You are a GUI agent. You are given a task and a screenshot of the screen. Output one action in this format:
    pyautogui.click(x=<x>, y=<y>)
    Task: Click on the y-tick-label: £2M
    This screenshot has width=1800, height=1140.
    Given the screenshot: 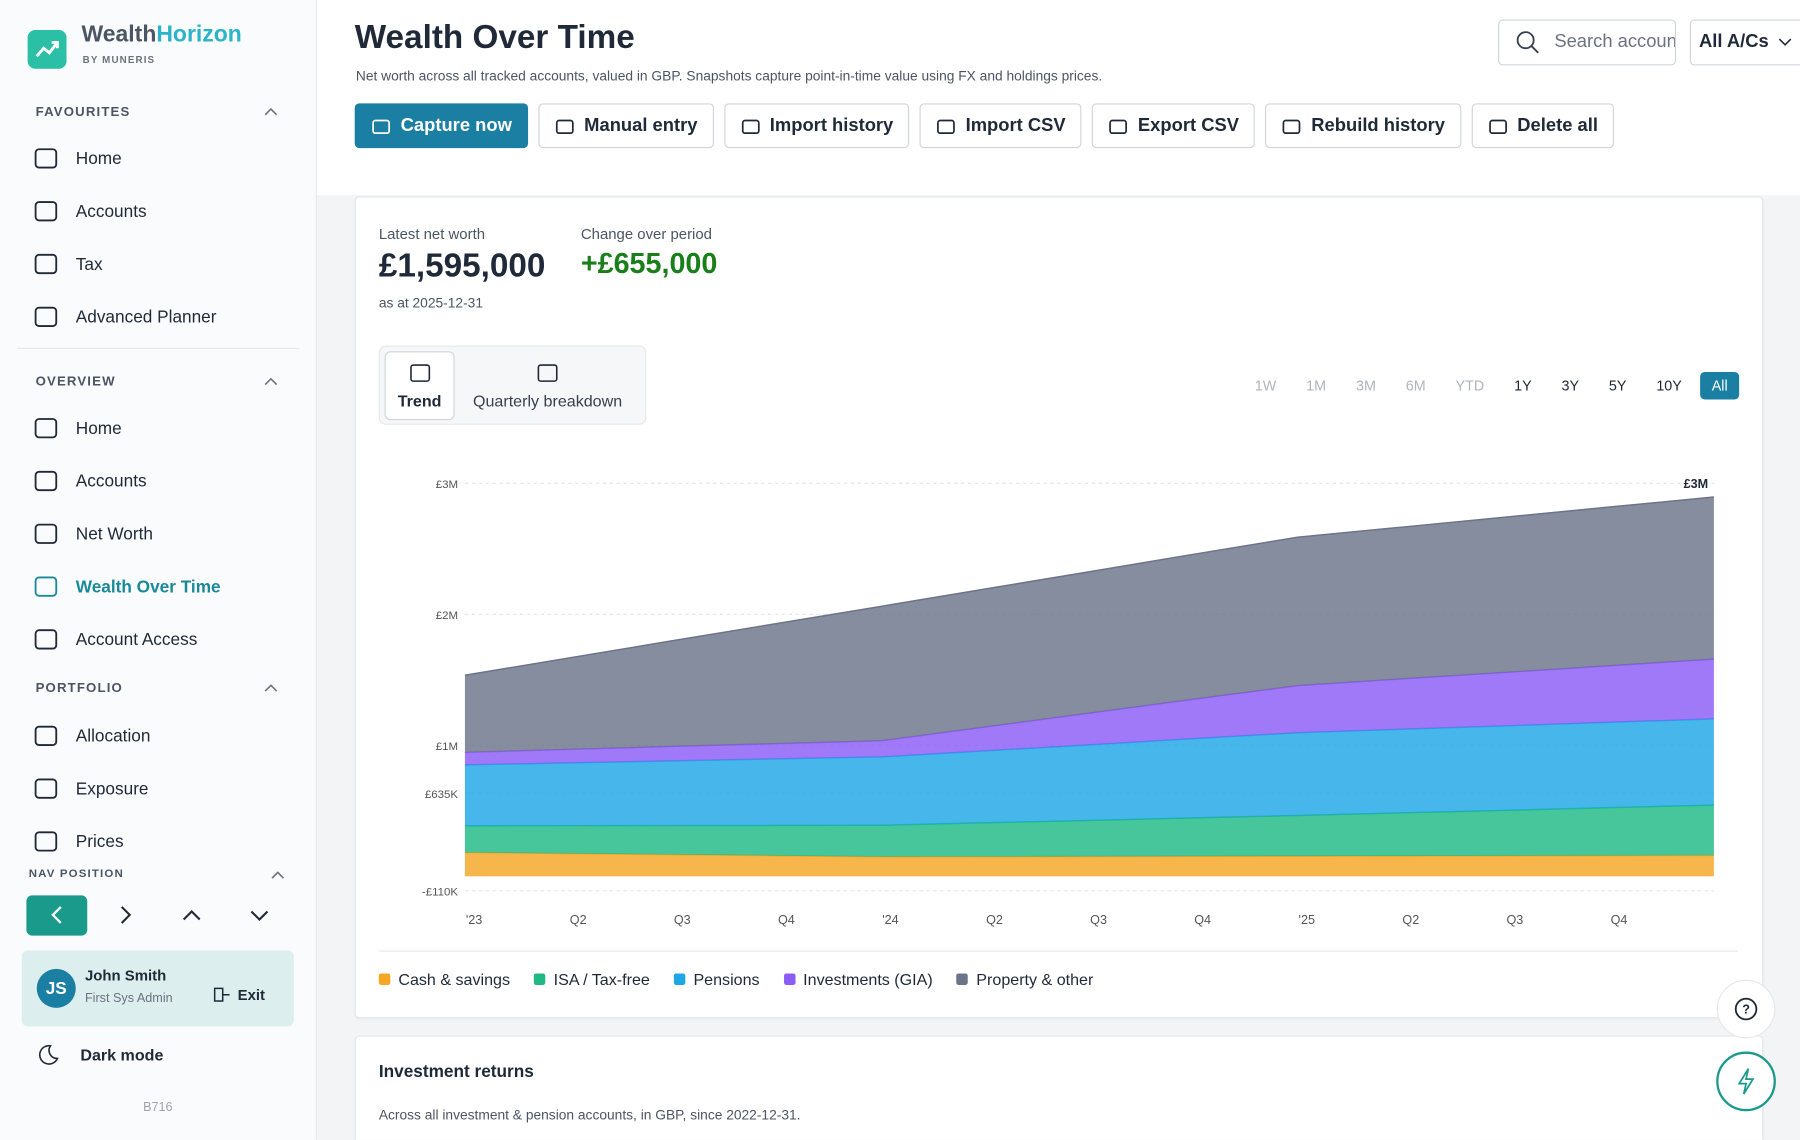 What is the action you would take?
    pyautogui.click(x=447, y=616)
    